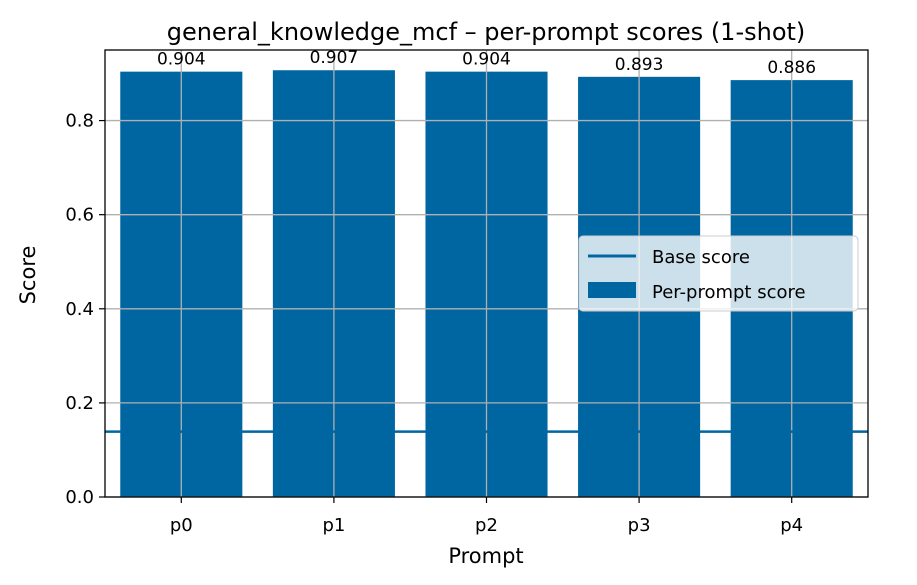 The height and width of the screenshot is (585, 917). What do you see at coordinates (791, 525) in the screenshot?
I see `x-tick-label: p4` at bounding box center [791, 525].